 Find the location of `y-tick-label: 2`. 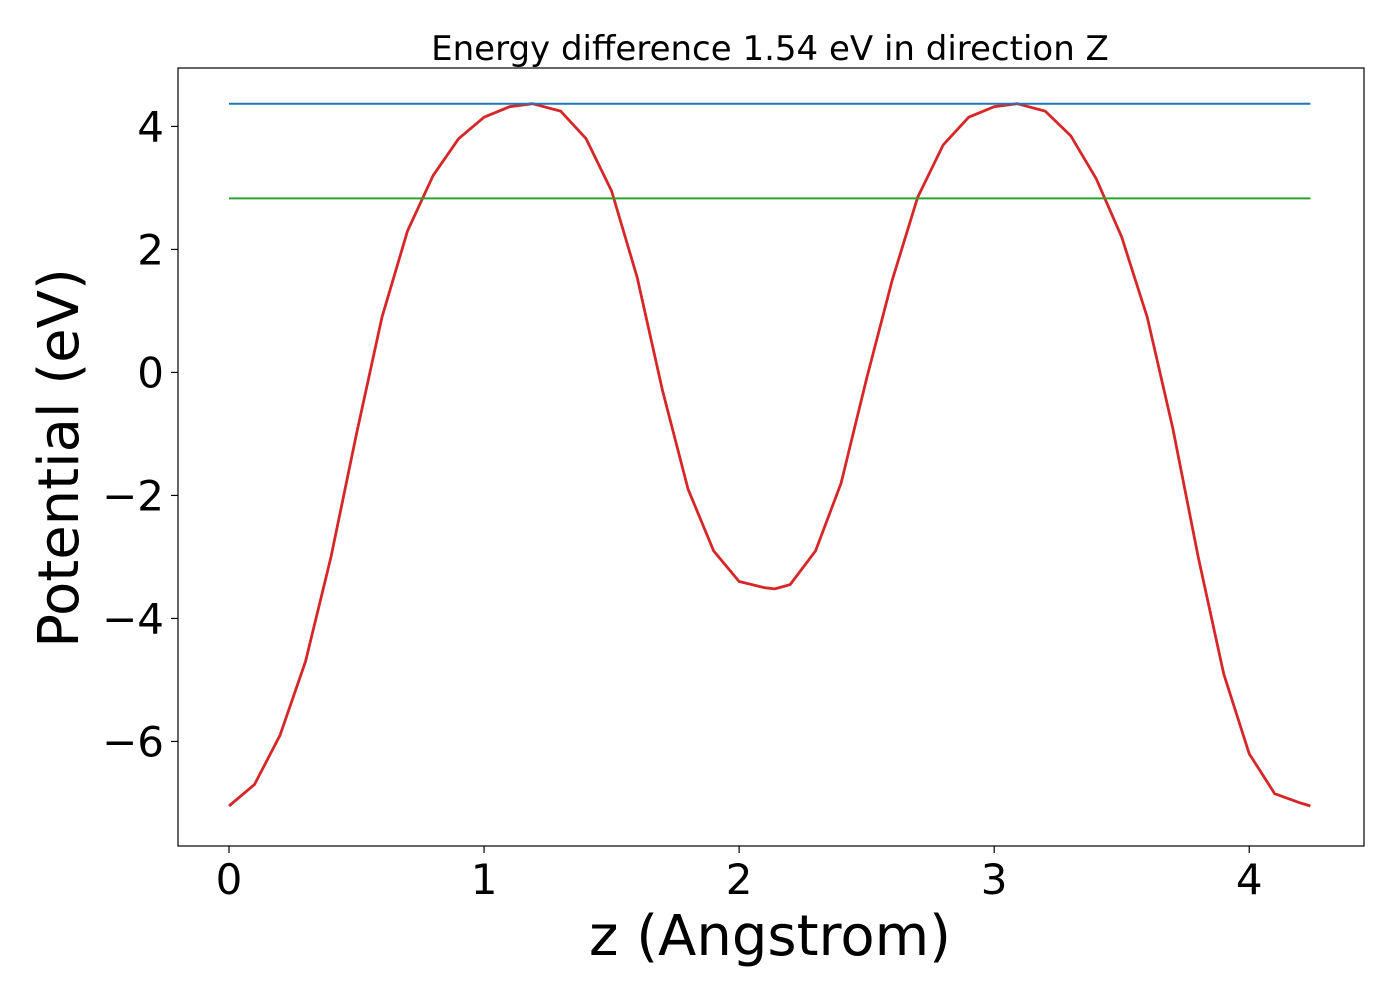

y-tick-label: 2 is located at coordinates (150, 249).